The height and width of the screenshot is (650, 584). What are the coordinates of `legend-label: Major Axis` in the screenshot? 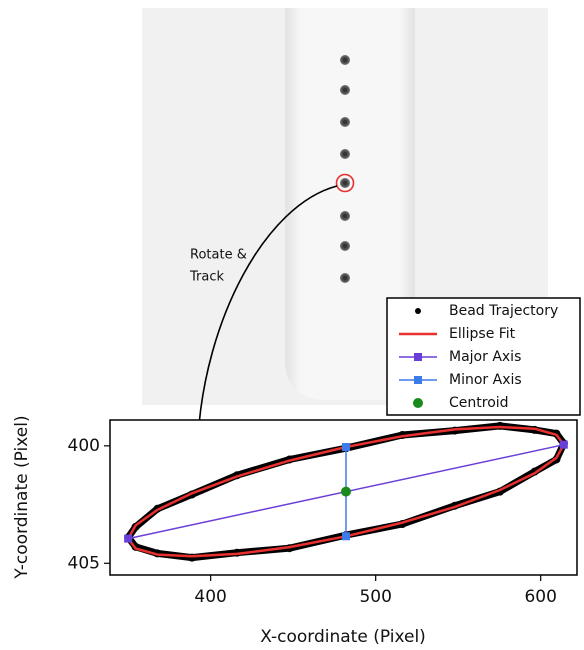 It's located at (485, 357).